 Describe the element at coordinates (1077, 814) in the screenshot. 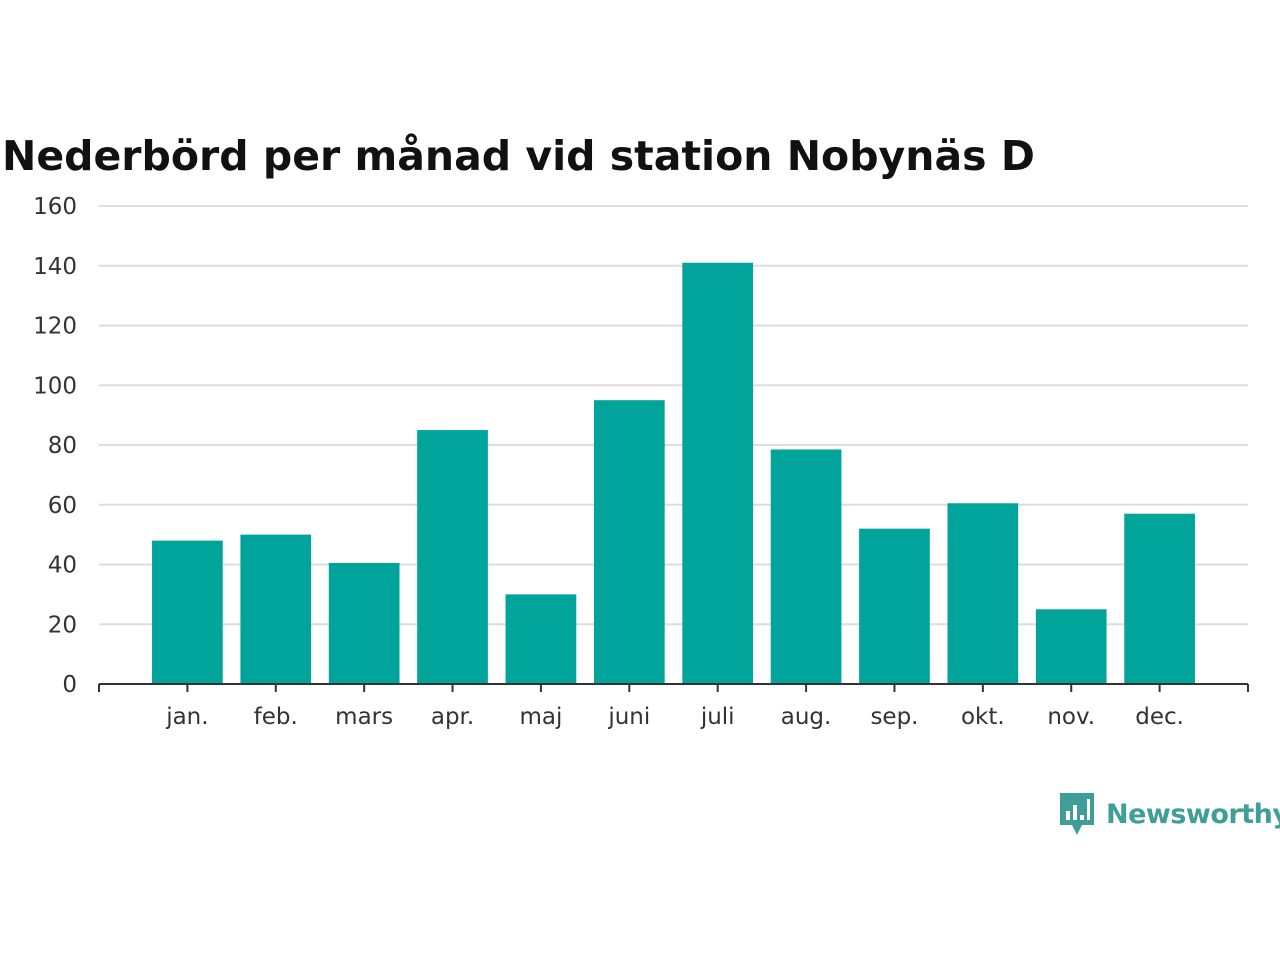

I see `newsworthy-logo-icon` at that location.